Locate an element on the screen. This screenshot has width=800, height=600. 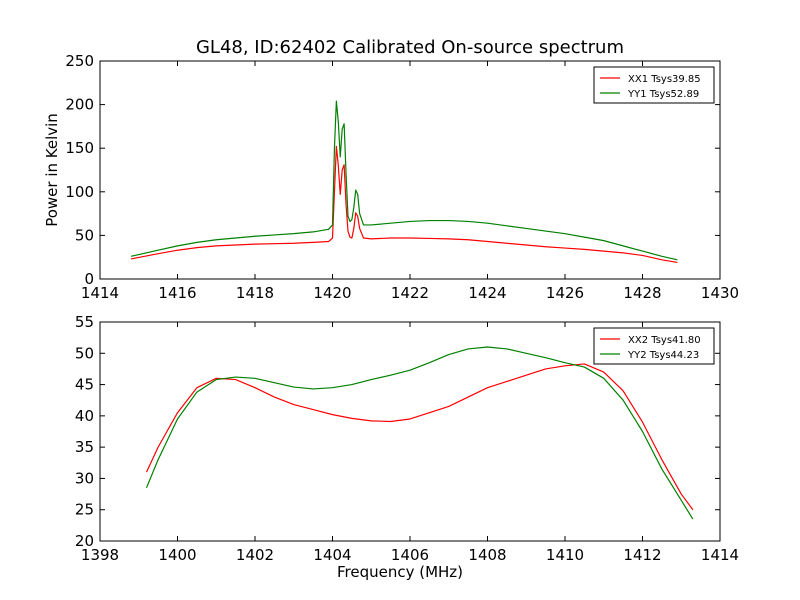
y-tick-label: 150 is located at coordinates (79, 148).